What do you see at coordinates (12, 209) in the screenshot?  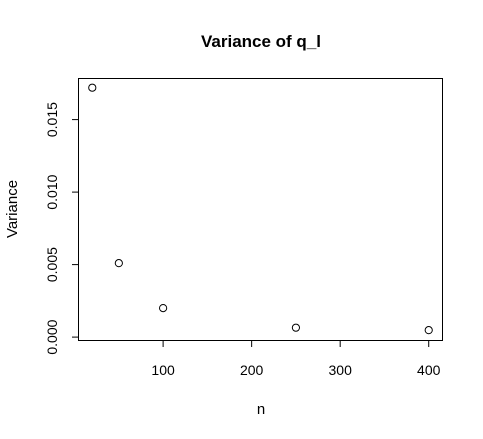 I see `y-axis-label: Variance` at bounding box center [12, 209].